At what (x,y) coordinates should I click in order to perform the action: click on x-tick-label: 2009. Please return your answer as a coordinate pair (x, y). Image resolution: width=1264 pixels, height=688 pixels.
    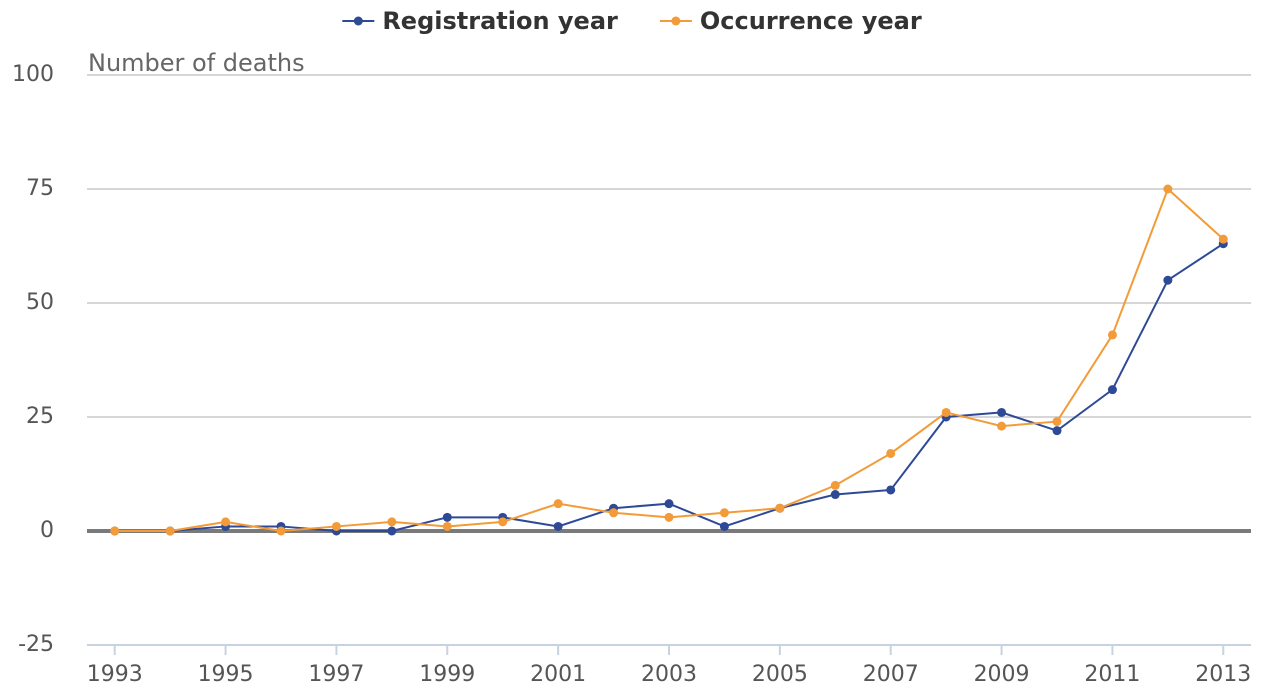
    Looking at the image, I should click on (1002, 674).